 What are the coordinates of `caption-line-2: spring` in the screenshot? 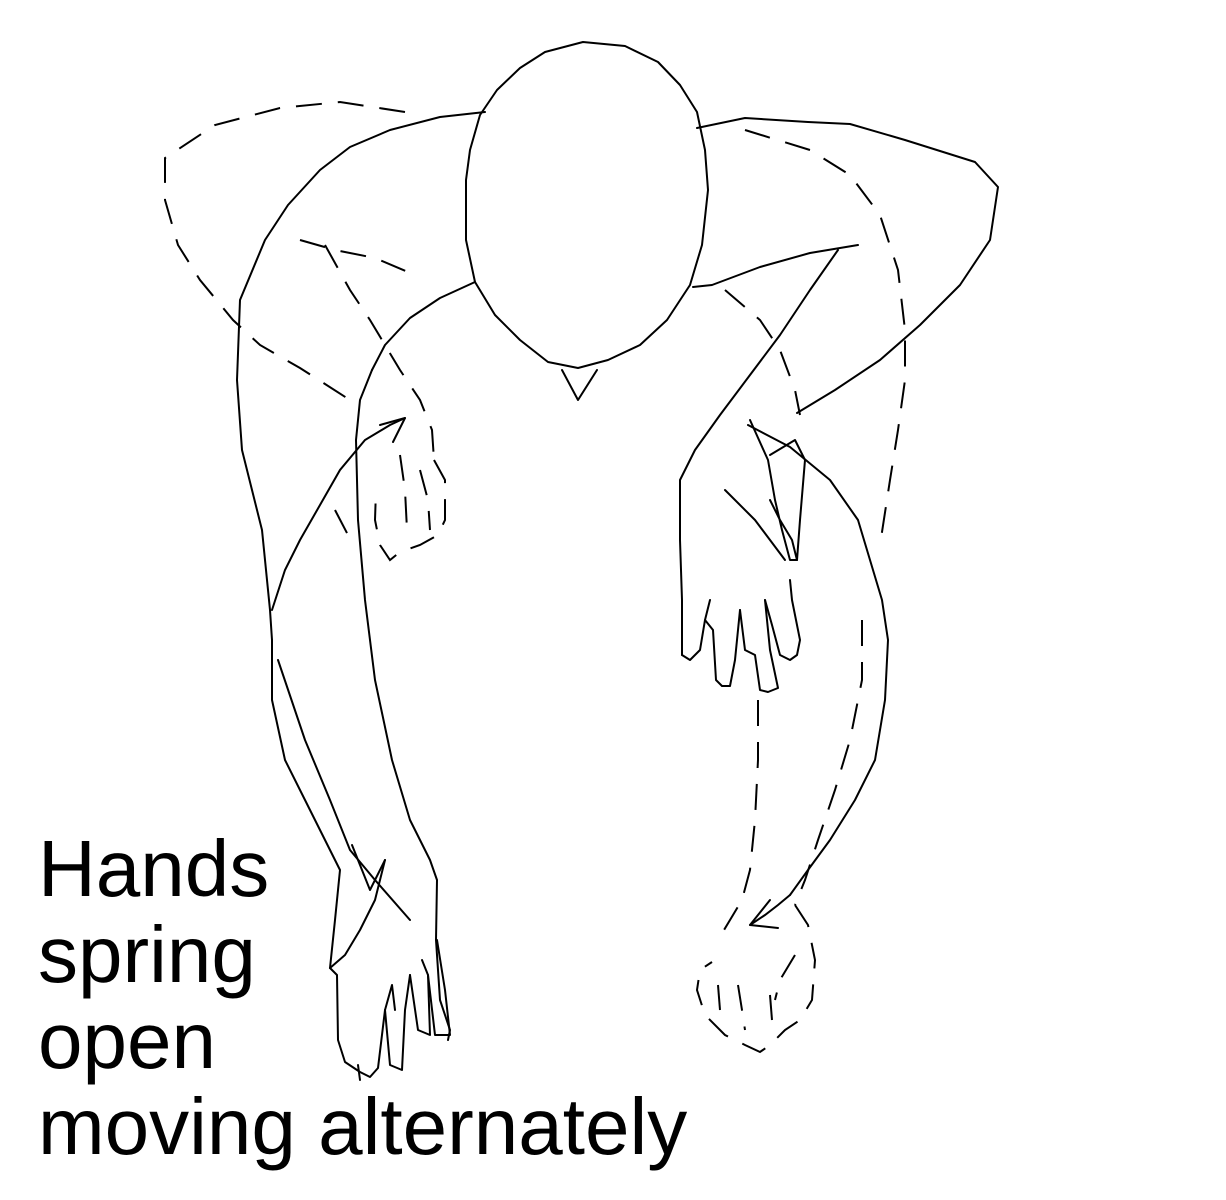 It's located at (147, 954).